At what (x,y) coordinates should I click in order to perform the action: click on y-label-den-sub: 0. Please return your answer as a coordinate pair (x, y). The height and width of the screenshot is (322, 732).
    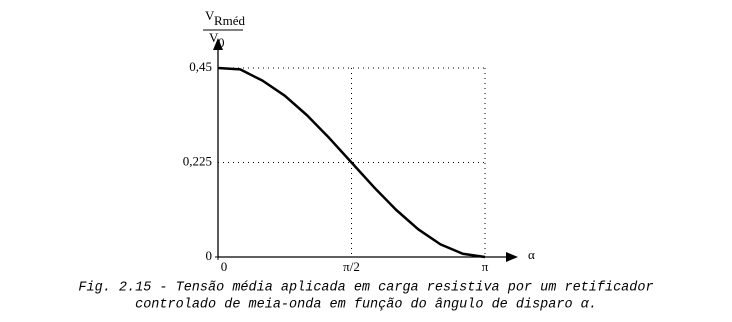
    Looking at the image, I should click on (221, 42).